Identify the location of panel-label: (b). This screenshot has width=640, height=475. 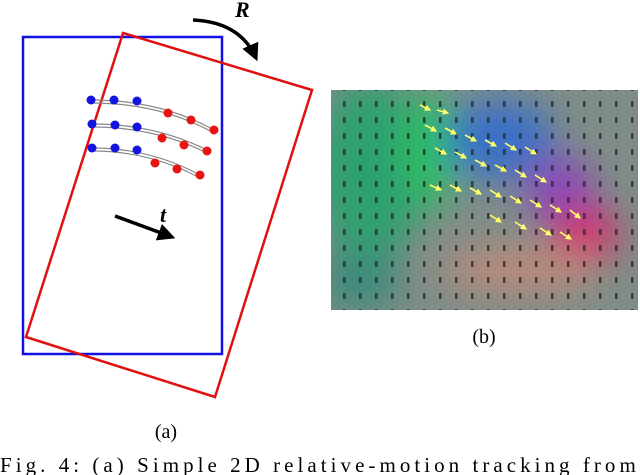
(483, 337).